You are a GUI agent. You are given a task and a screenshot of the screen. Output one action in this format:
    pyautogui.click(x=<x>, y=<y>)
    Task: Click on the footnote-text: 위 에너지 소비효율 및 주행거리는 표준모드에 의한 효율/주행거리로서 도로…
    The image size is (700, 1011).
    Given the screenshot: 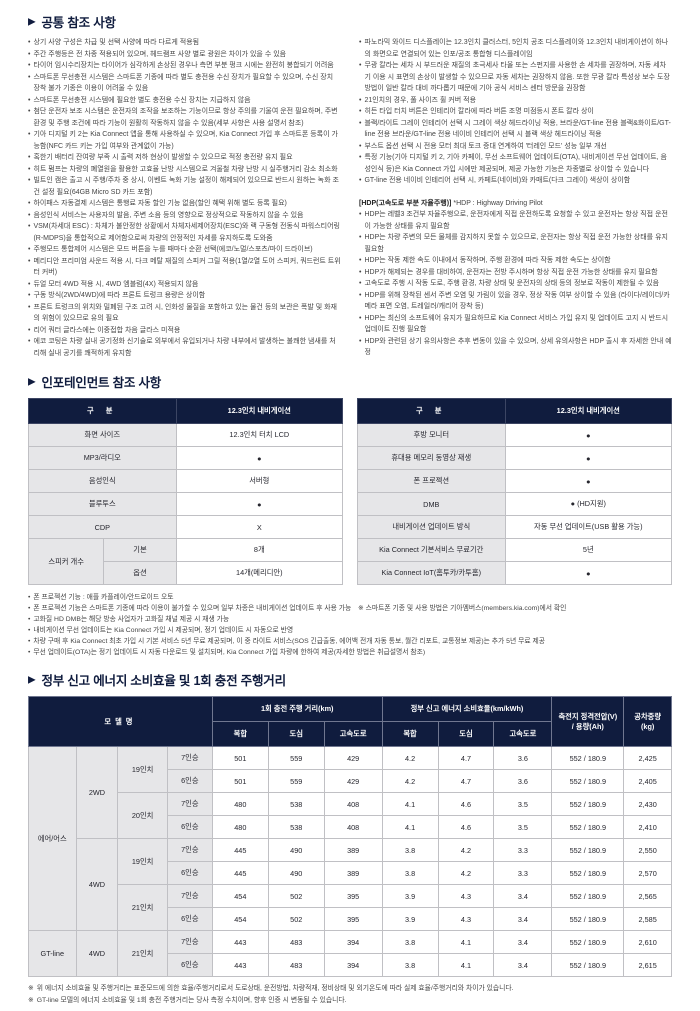 What is the action you would take?
    pyautogui.click(x=275, y=988)
    